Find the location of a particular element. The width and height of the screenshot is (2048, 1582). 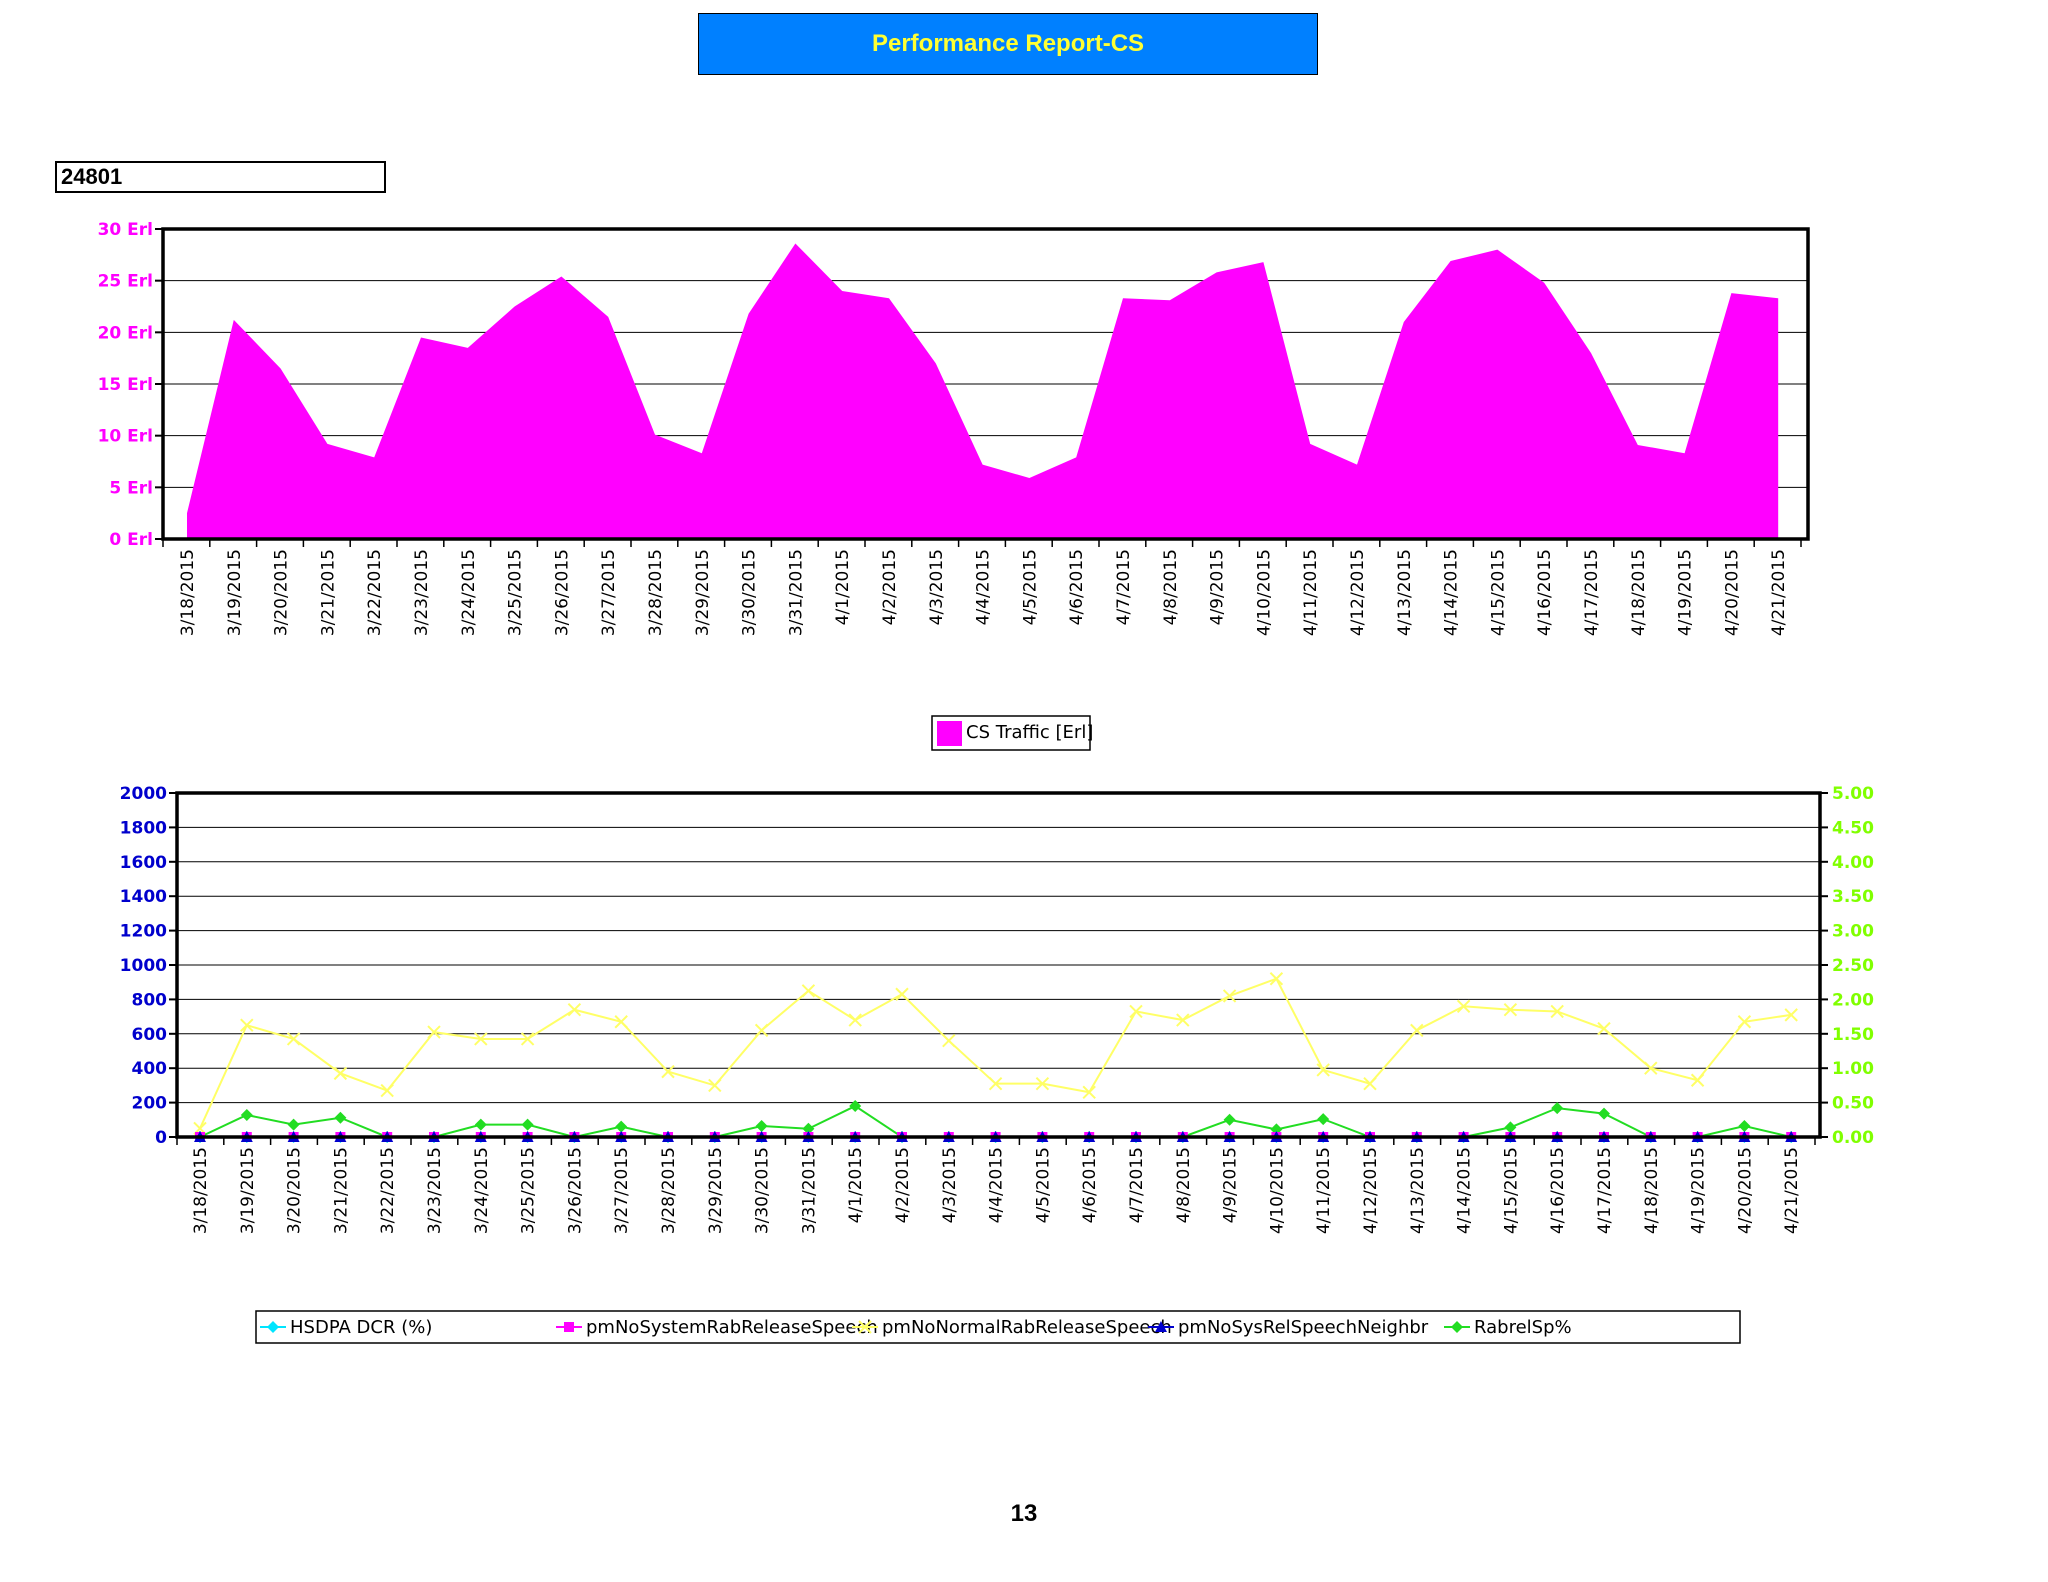

traffic-x-tick-label: 4/11/2015 is located at coordinates (1311, 592).